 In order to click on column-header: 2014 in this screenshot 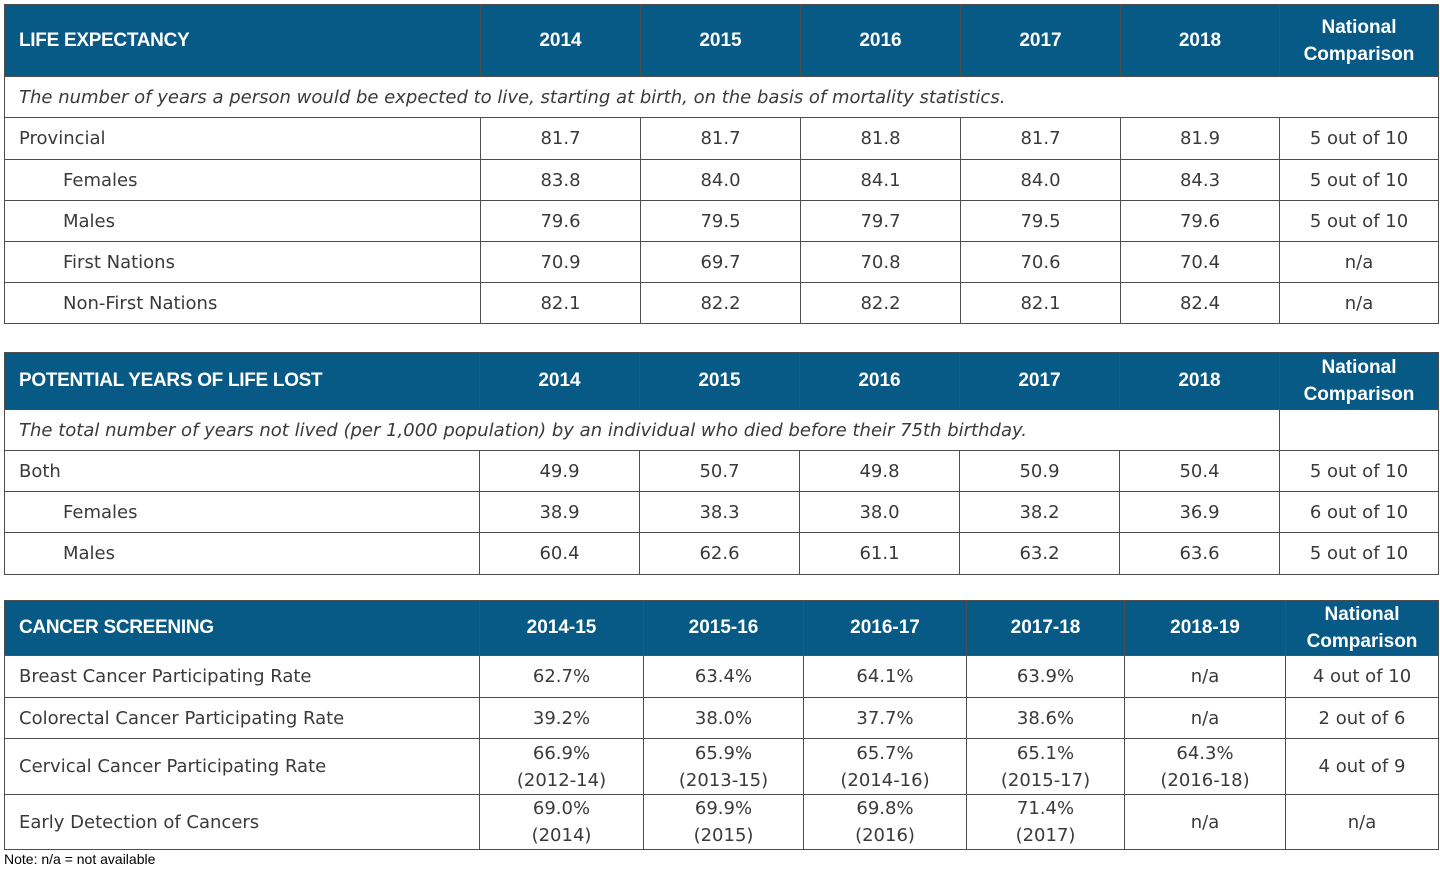, I will do `click(560, 40)`.